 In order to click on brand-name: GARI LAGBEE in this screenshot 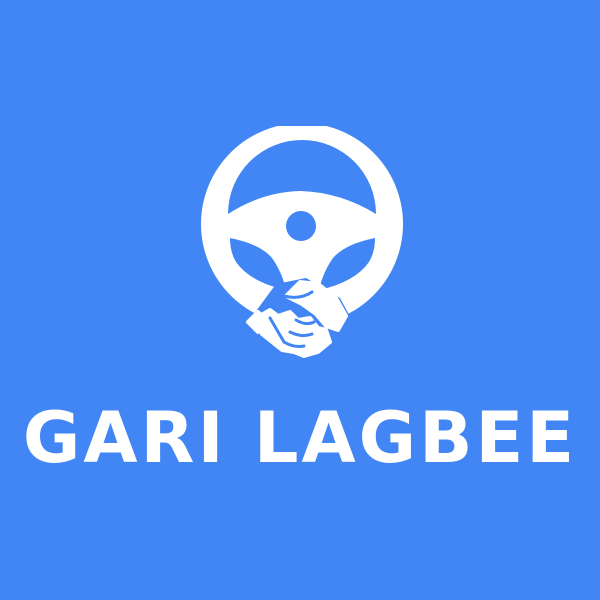, I will do `click(300, 438)`.